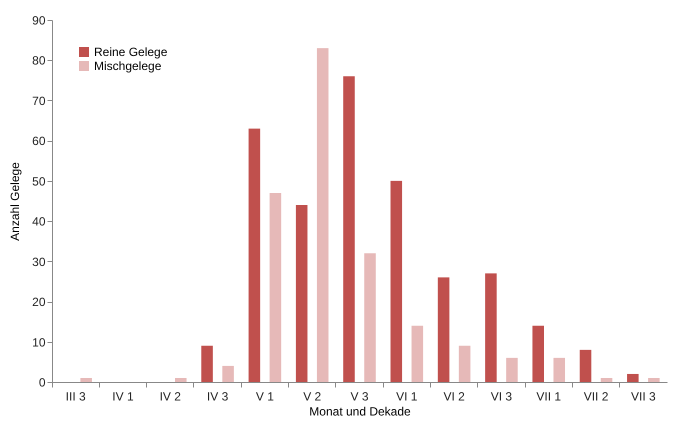  What do you see at coordinates (123, 397) in the screenshot?
I see `x-tick-label: IV 1` at bounding box center [123, 397].